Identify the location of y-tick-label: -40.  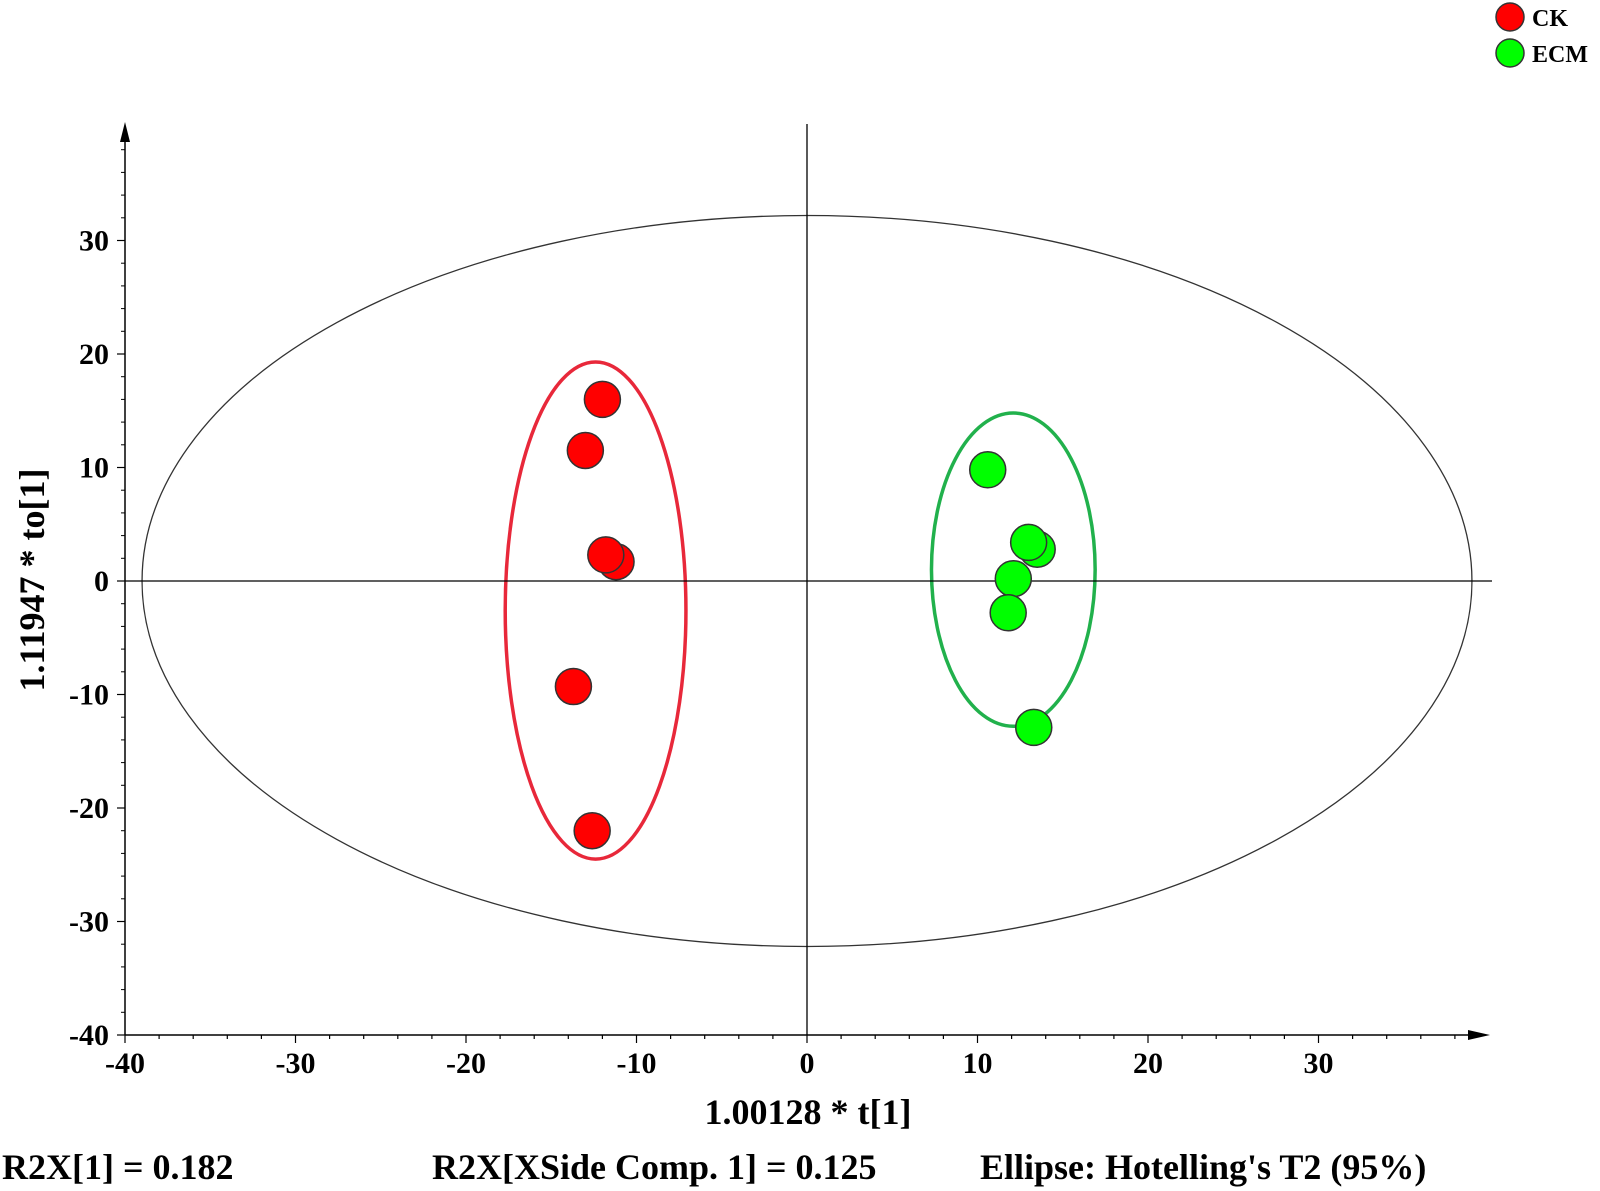
(89, 1035).